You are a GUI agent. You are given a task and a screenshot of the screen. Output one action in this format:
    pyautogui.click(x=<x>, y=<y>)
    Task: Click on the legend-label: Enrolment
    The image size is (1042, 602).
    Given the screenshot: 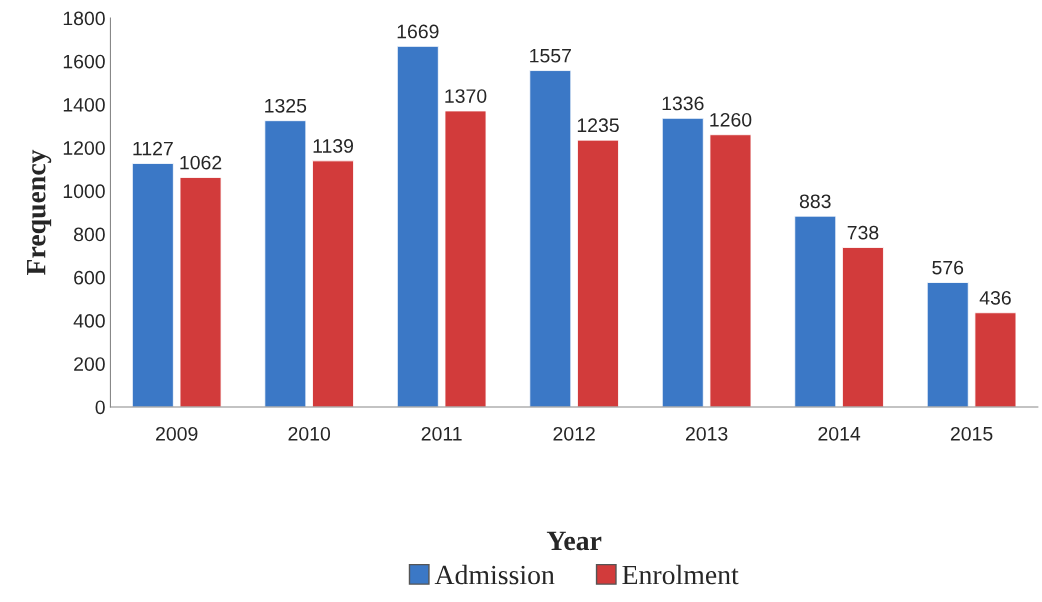 What is the action you would take?
    pyautogui.click(x=680, y=574)
    